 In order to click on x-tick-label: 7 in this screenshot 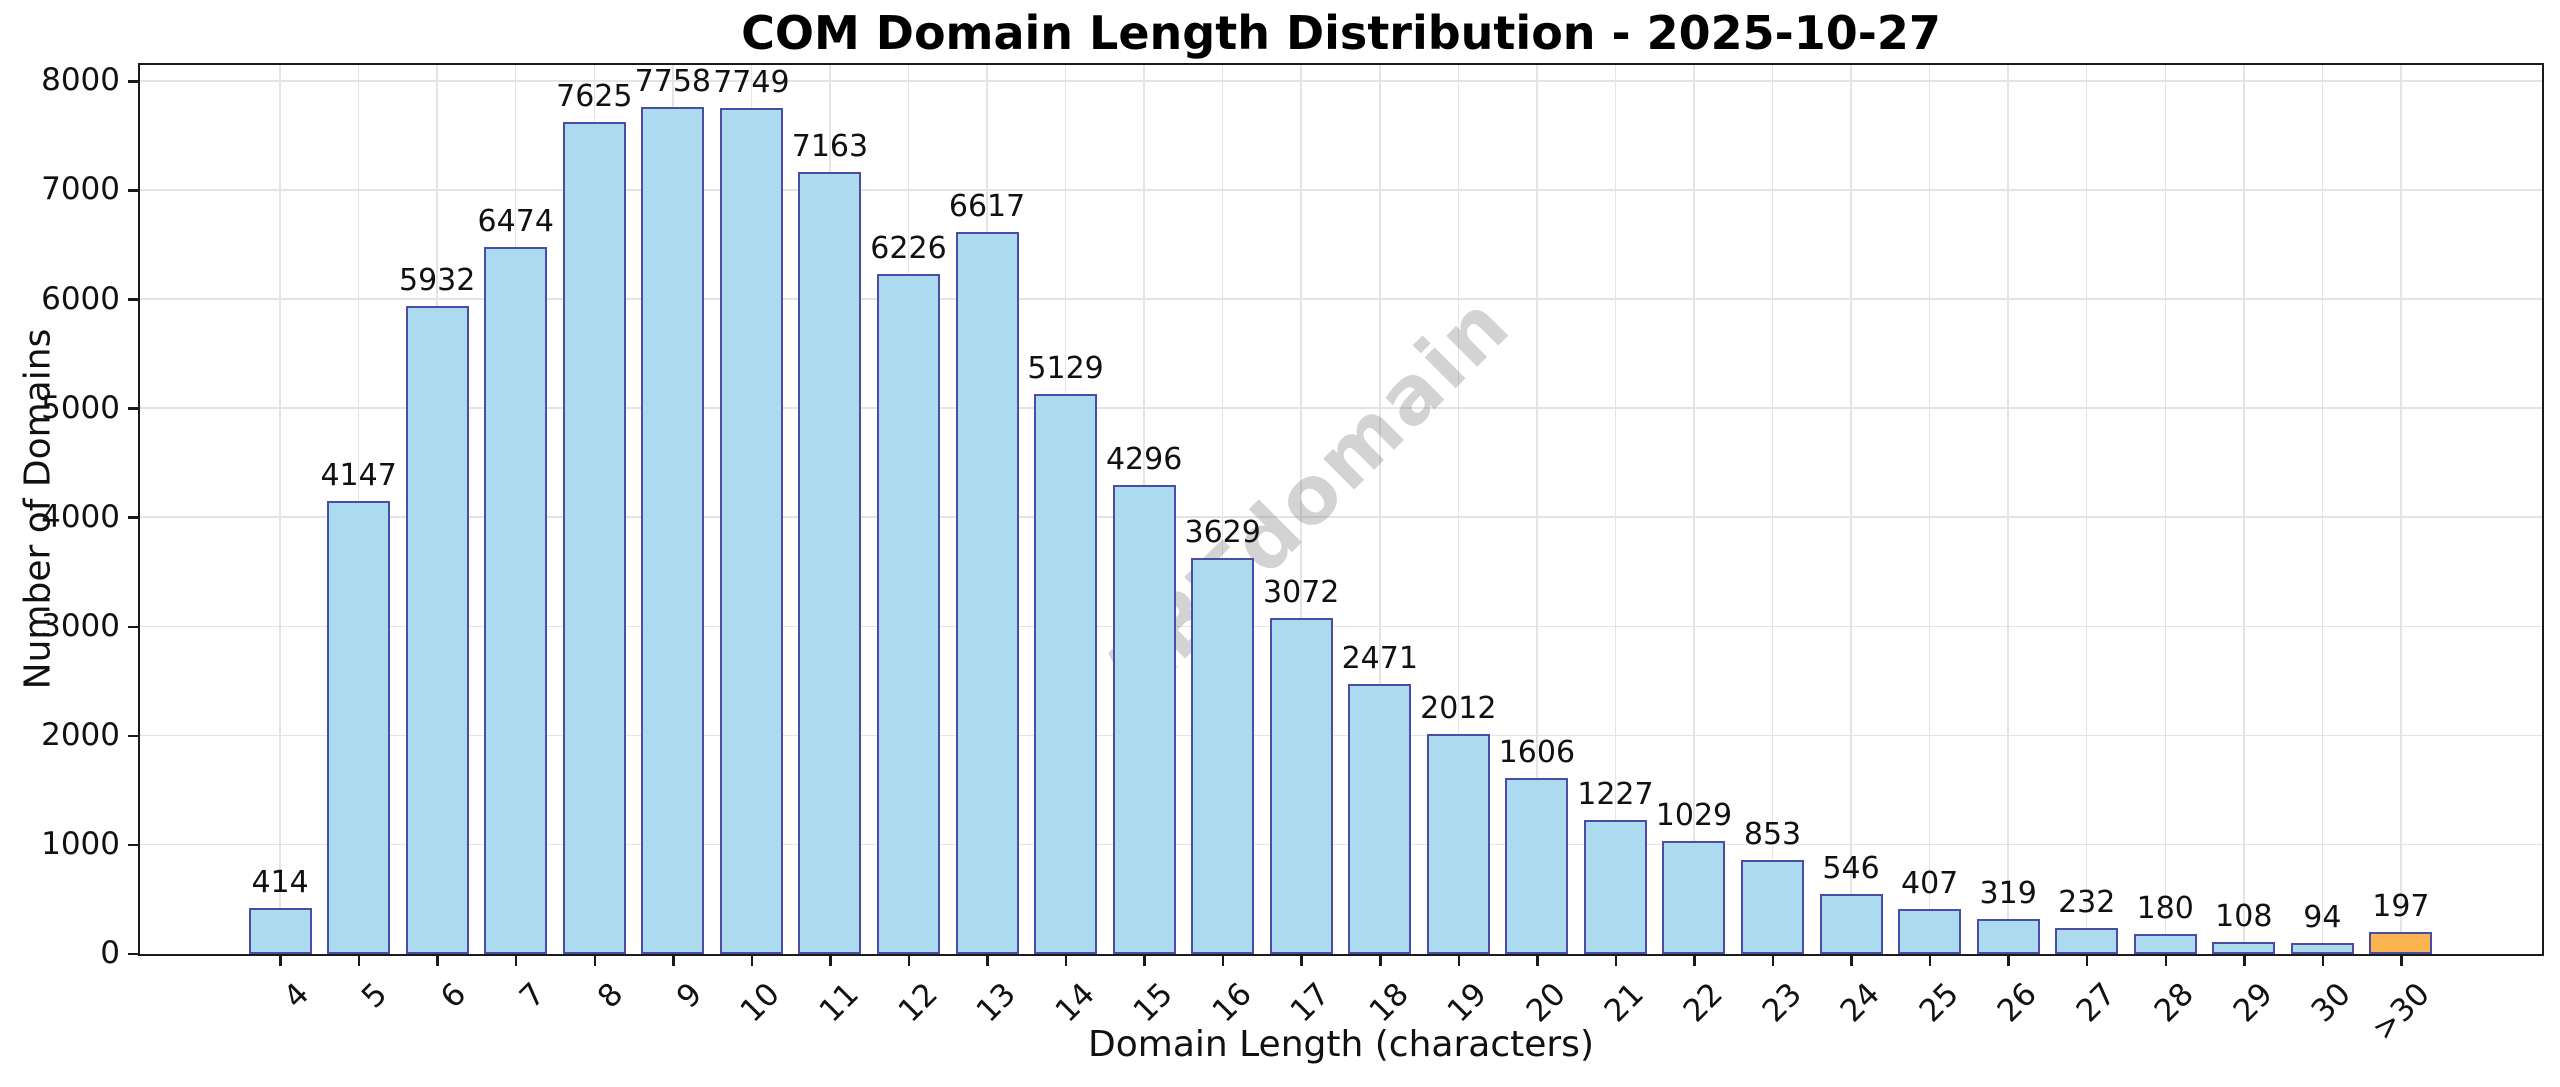, I will do `click(532, 996)`.